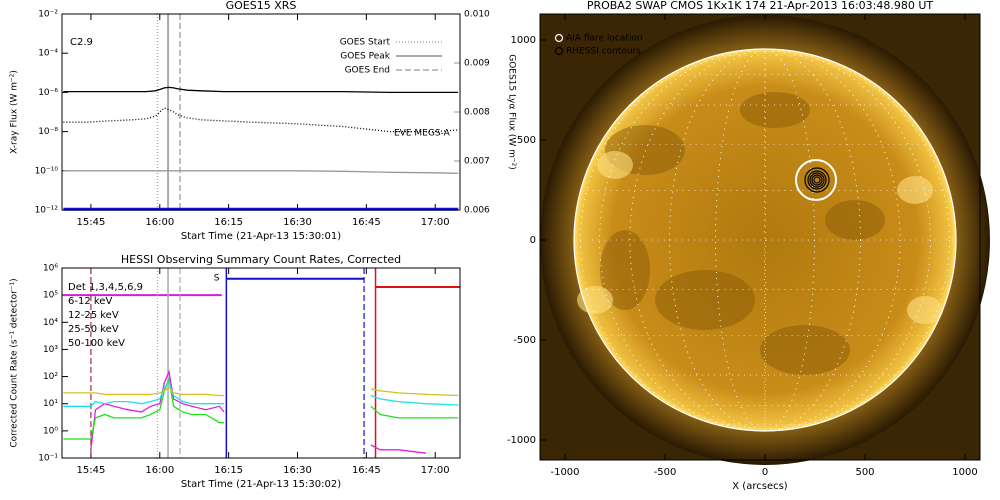 Image resolution: width=1000 pixels, height=500 pixels. I want to click on y-tick-label: 0.009, so click(477, 64).